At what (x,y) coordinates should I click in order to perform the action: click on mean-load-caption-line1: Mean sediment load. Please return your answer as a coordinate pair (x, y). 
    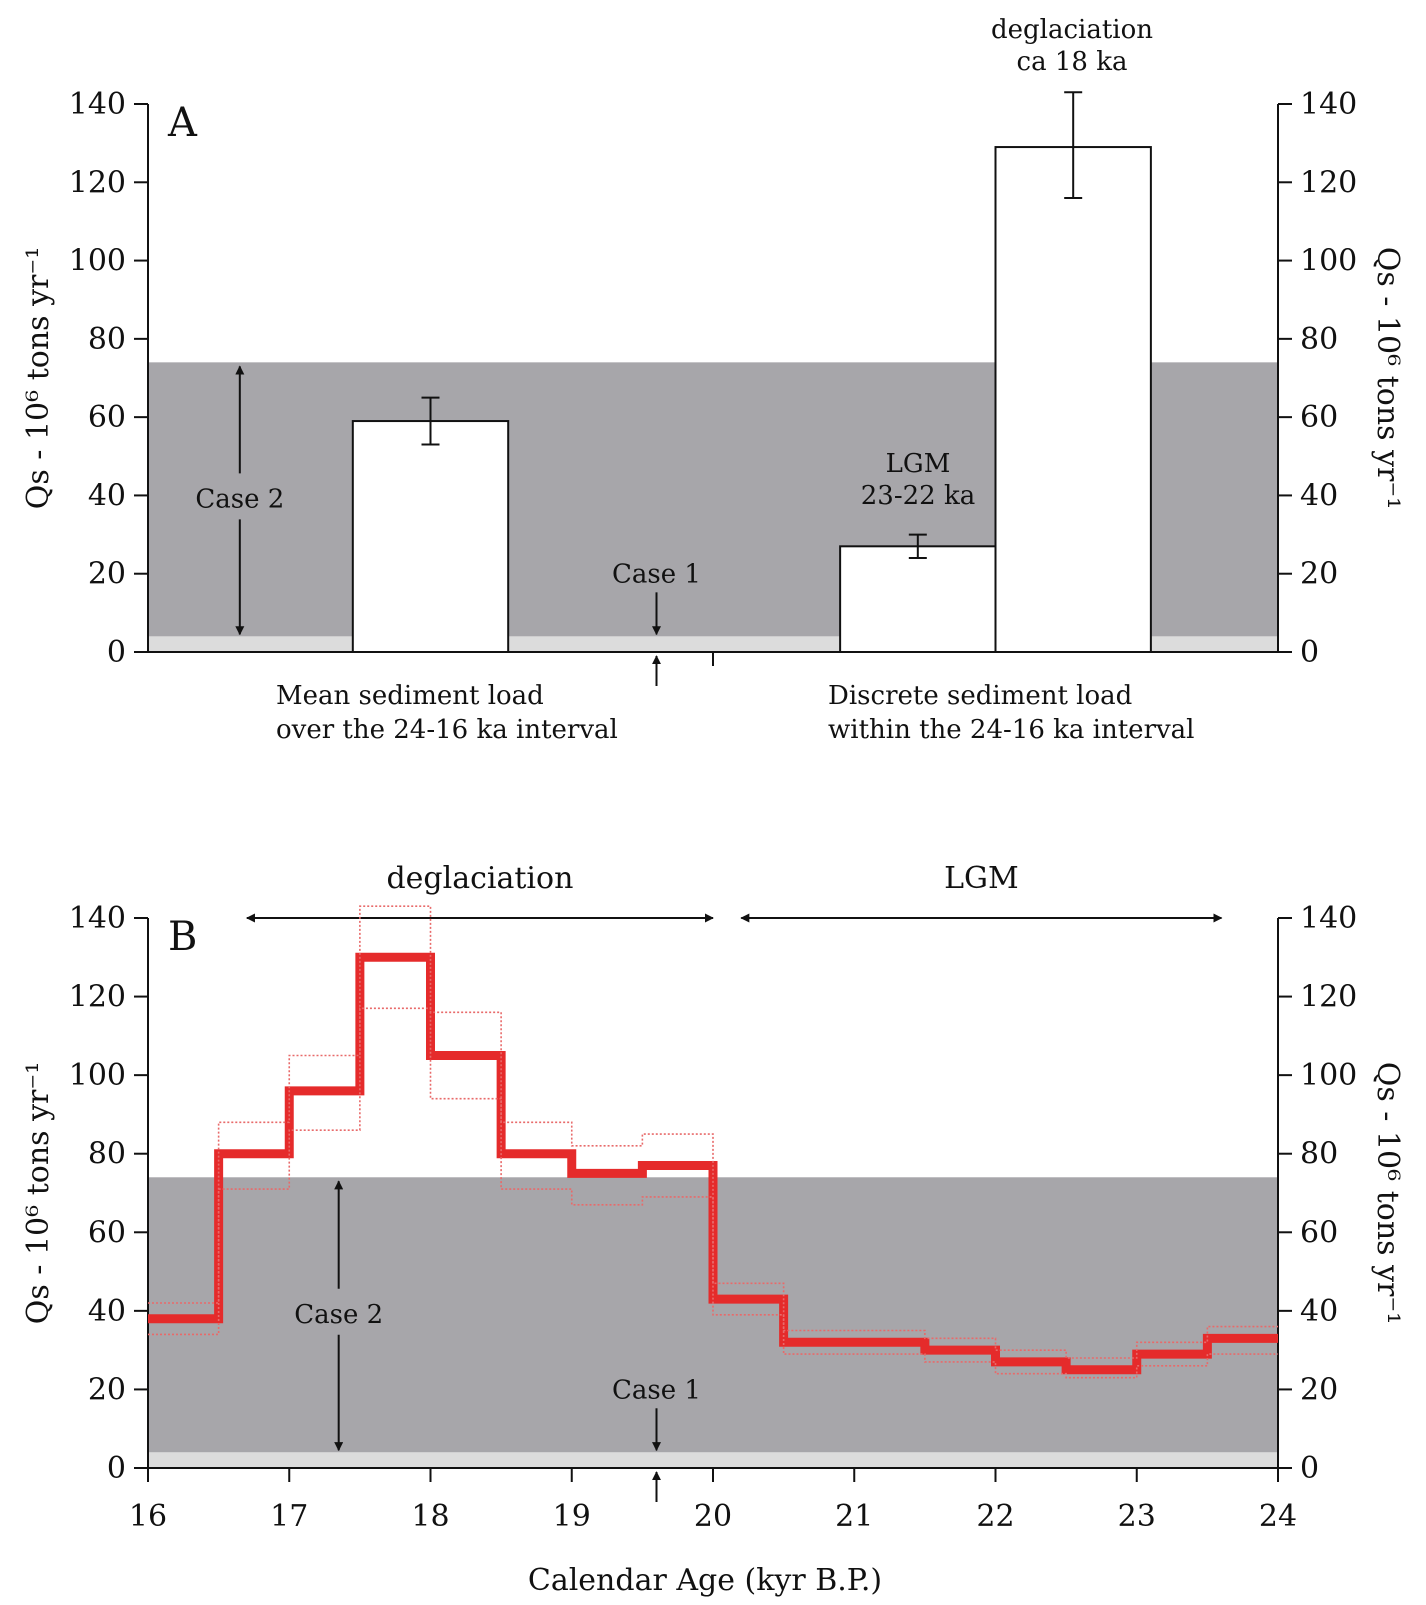
    Looking at the image, I should click on (410, 696).